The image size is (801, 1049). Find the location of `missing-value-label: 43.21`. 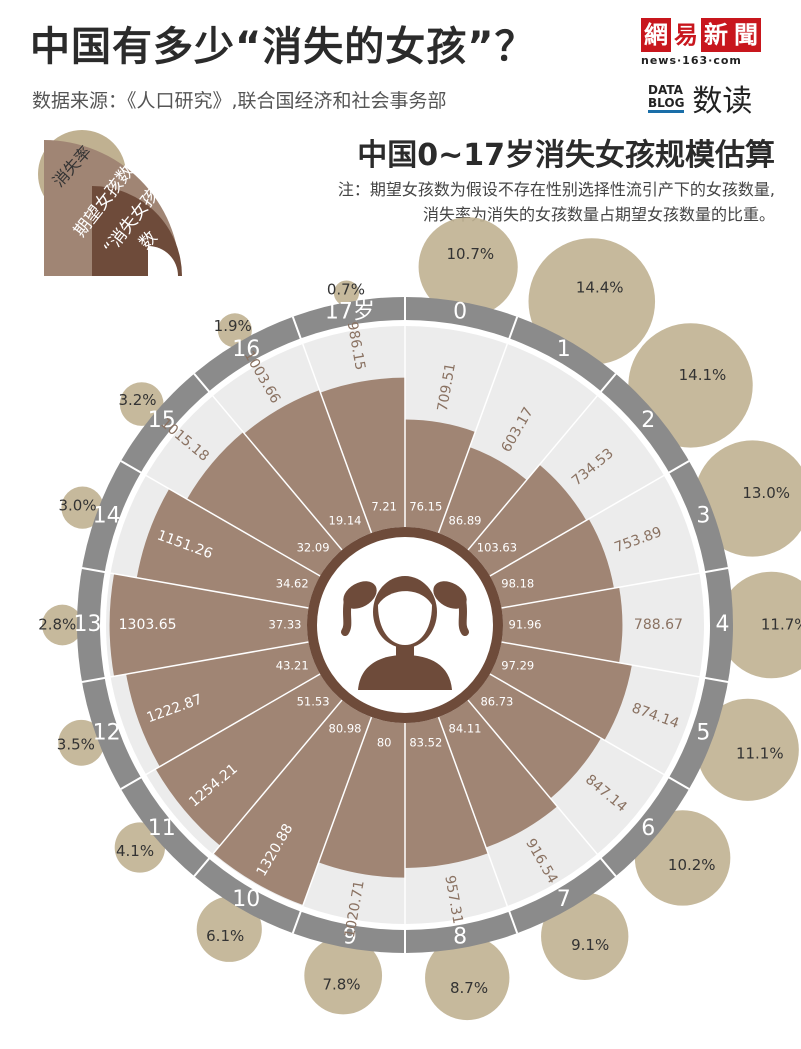

missing-value-label: 43.21 is located at coordinates (292, 666).